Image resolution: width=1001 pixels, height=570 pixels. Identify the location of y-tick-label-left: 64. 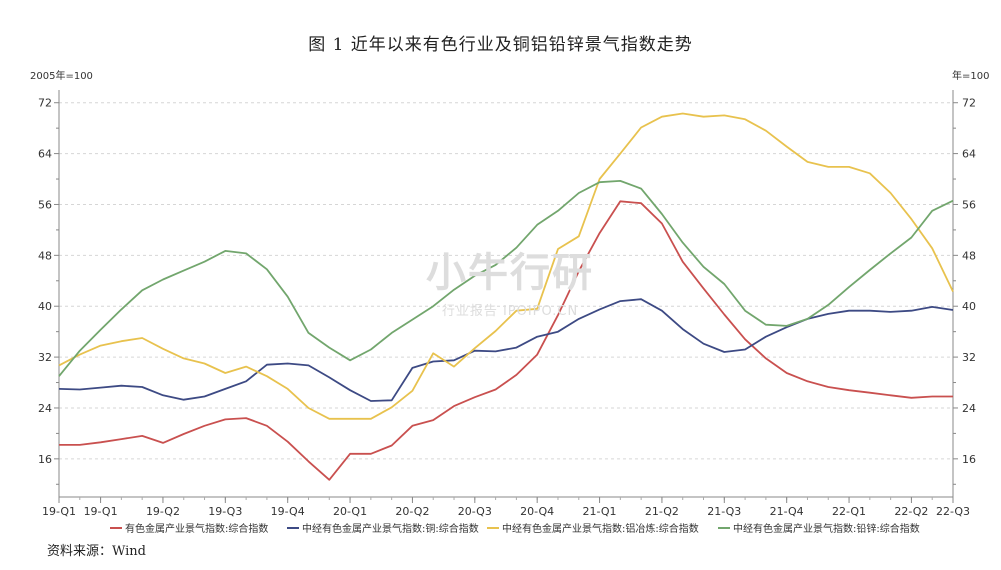
(45, 154).